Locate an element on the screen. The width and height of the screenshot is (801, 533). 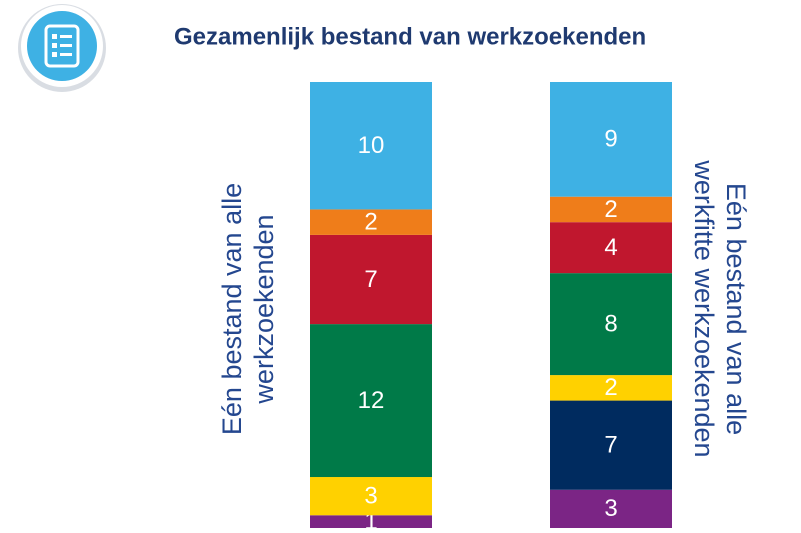
chart-title: Gezamenlijk bestand van werkzoekenden is located at coordinates (410, 36).